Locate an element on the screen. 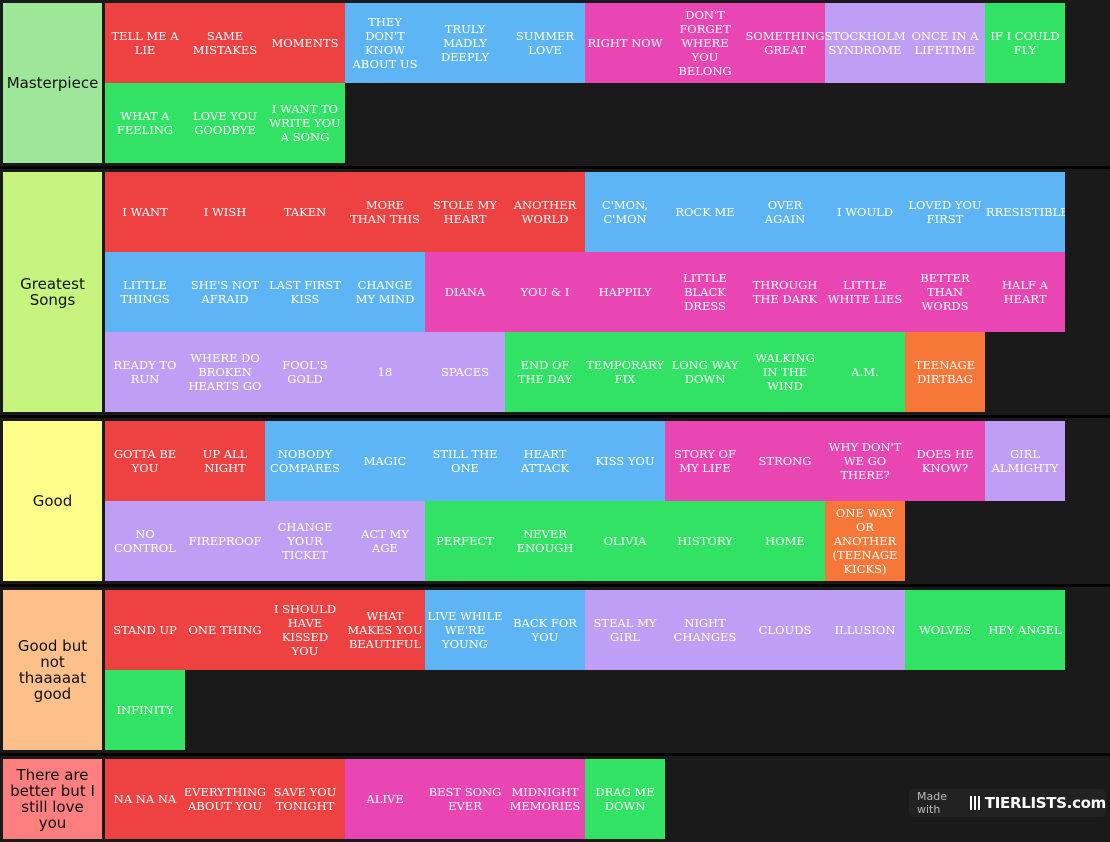  song-tile: CHANGE MY MIND is located at coordinates (385, 292).